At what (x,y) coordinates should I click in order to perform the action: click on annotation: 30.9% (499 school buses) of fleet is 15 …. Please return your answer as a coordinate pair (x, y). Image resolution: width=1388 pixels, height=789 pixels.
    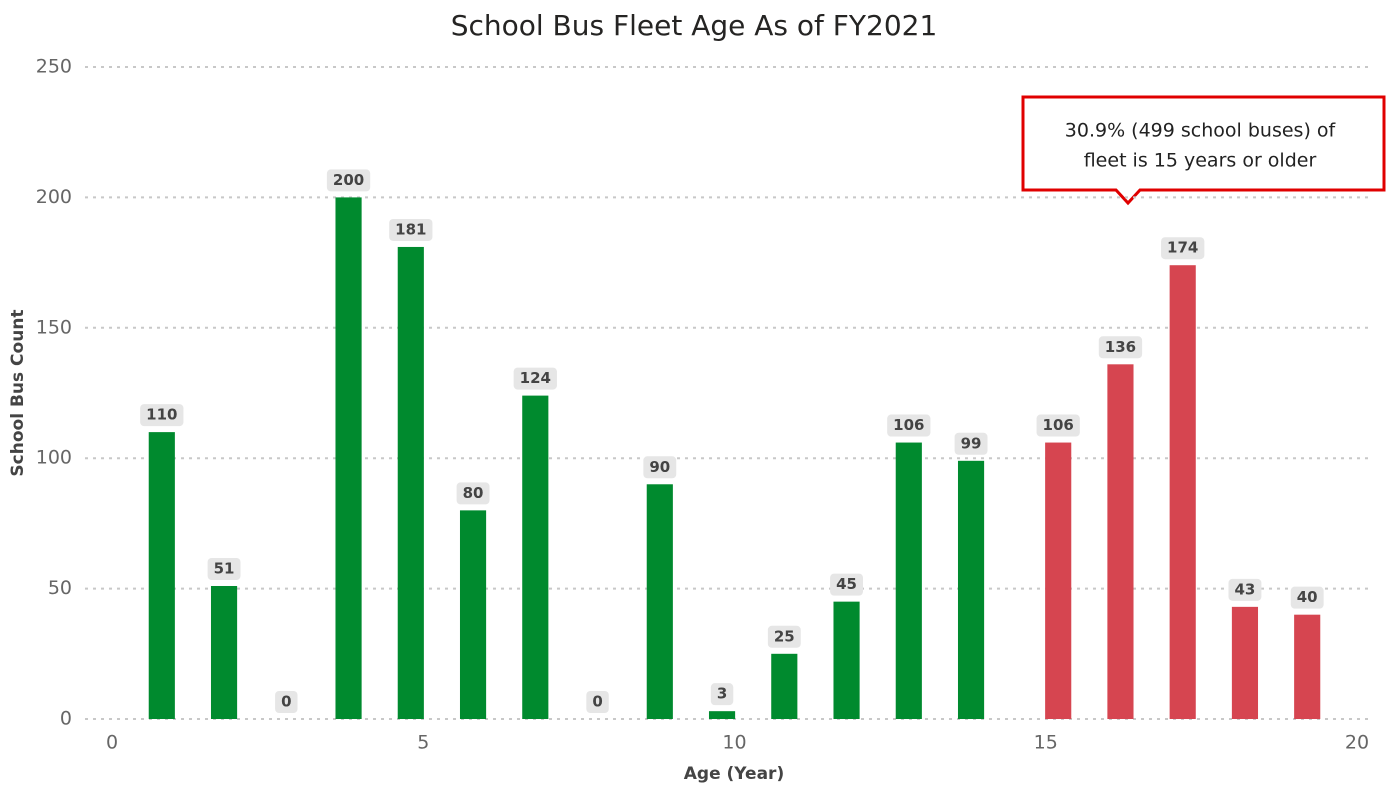
    Looking at the image, I should click on (1203, 150).